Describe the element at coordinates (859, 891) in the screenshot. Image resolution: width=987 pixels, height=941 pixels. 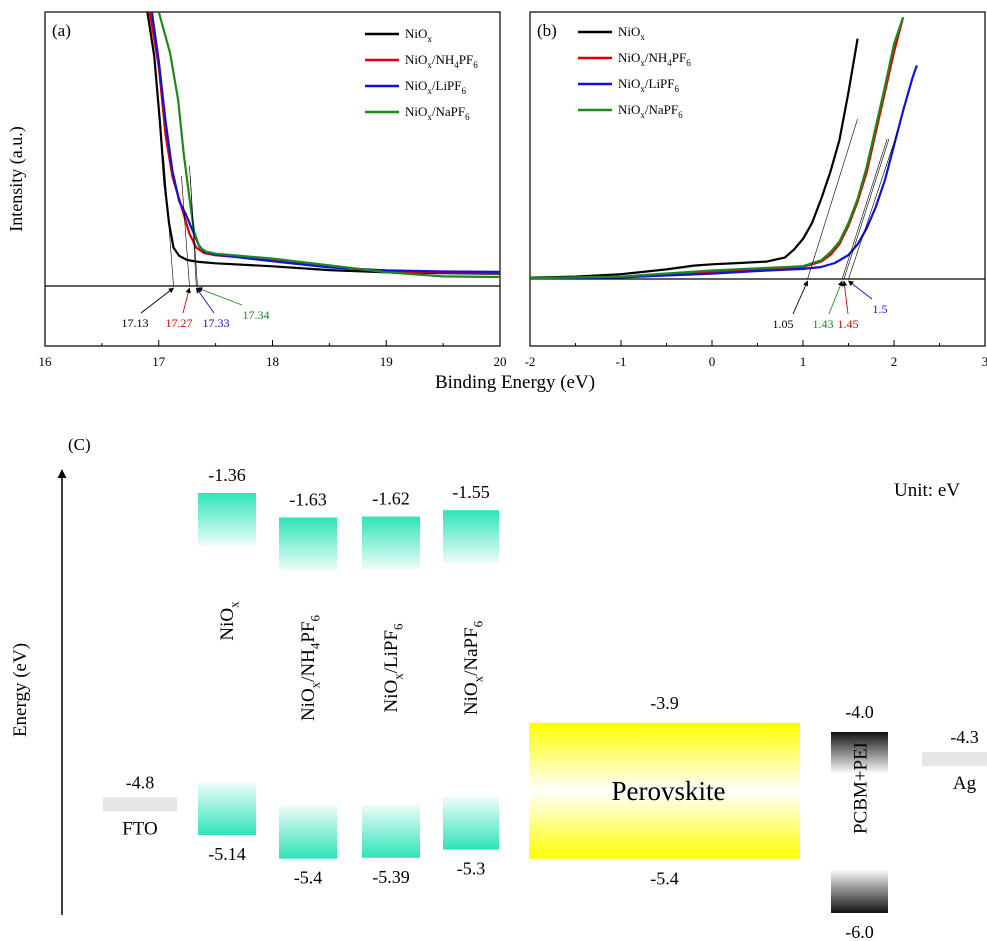
I see `pcbm-pei-vb-block` at that location.